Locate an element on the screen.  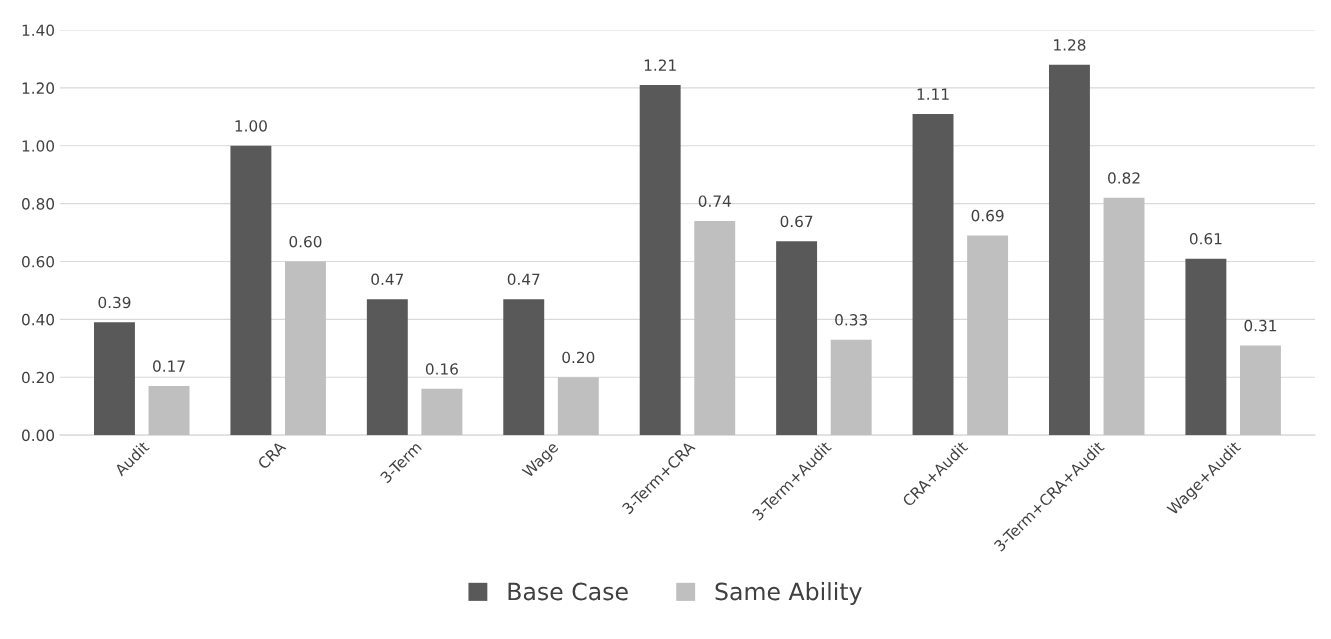
data-label: 0.31 is located at coordinates (1260, 325).